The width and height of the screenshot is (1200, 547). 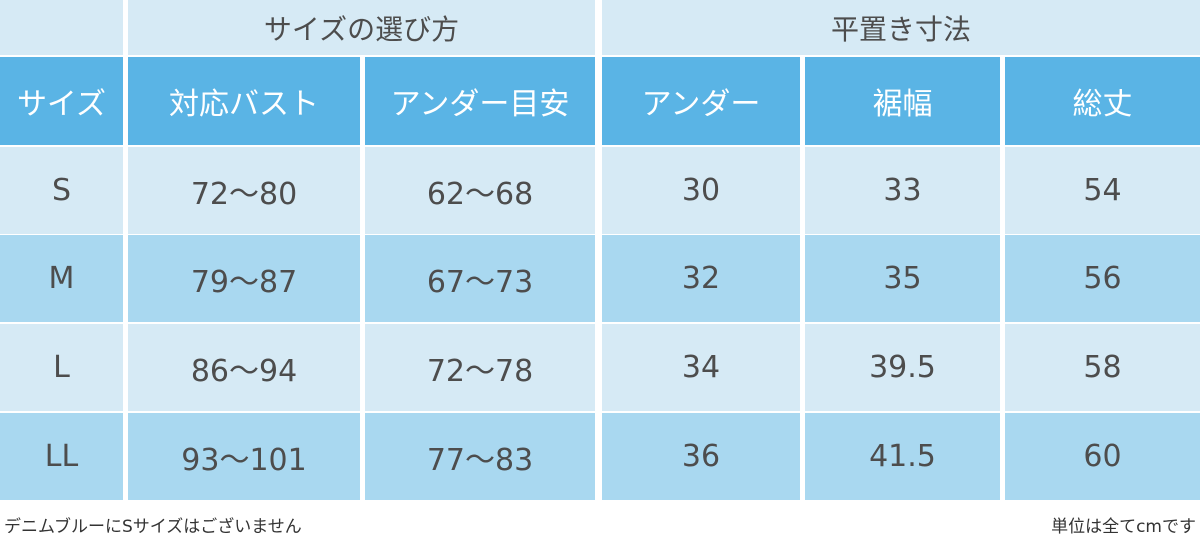 What do you see at coordinates (901, 27) in the screenshot?
I see `group-header: 平置き寸法` at bounding box center [901, 27].